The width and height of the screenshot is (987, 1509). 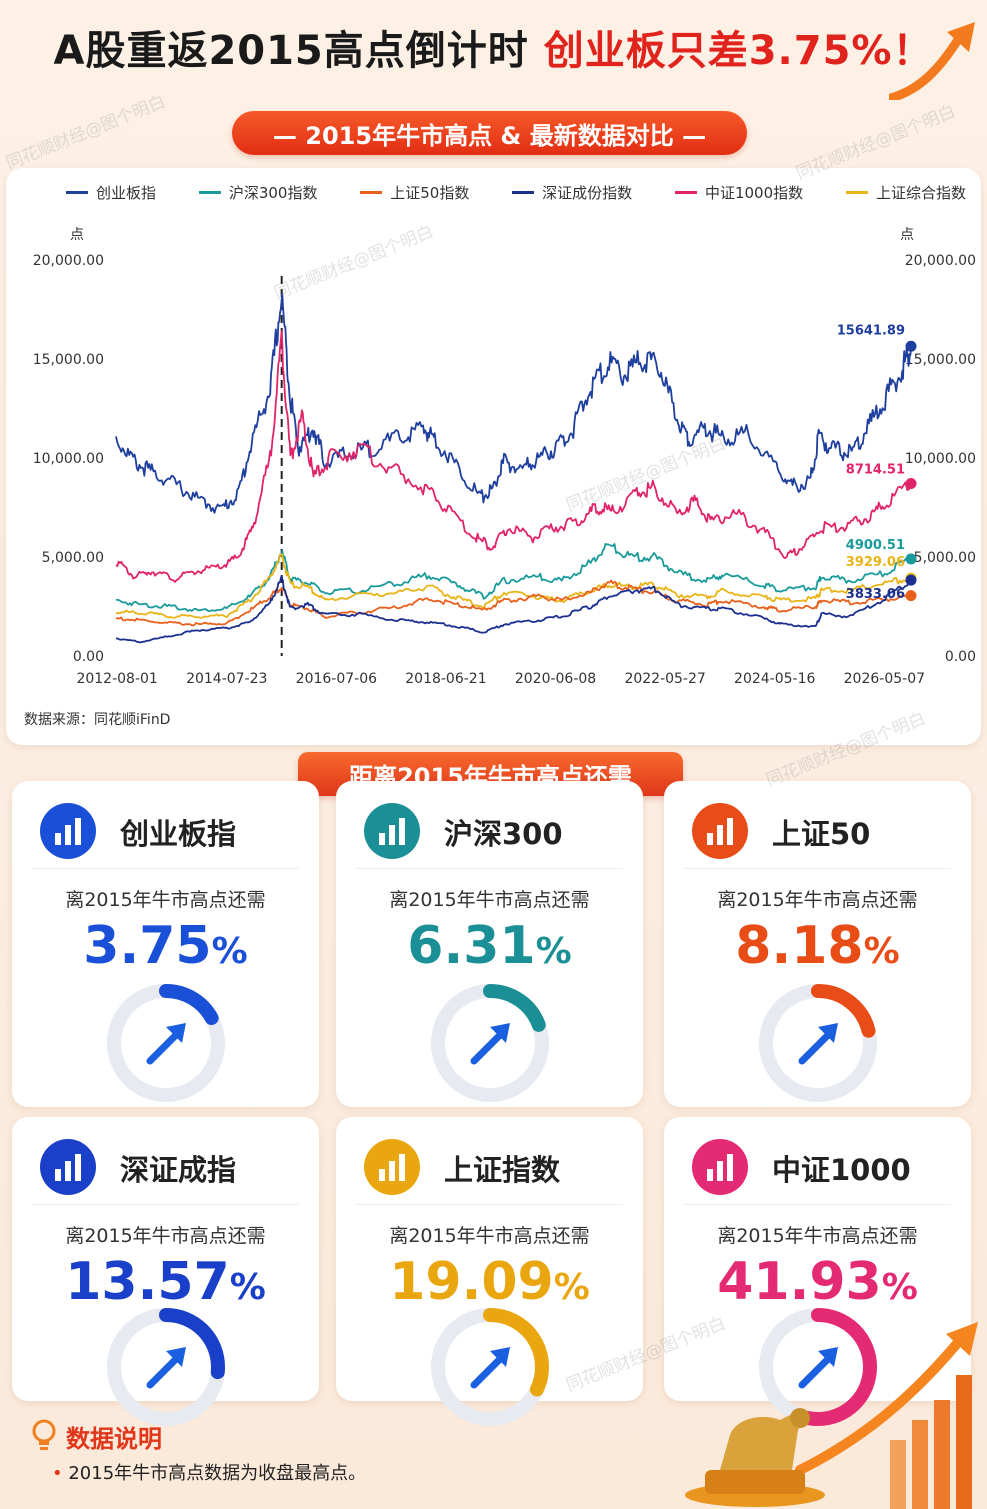 What do you see at coordinates (445, 679) in the screenshot?
I see `x-tick-label: 2018-06-21` at bounding box center [445, 679].